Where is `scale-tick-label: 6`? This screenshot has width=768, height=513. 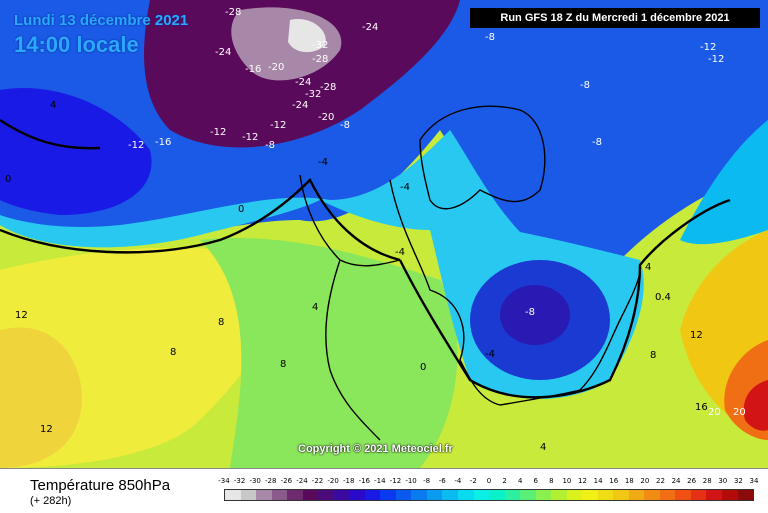 scale-tick-label: 6 is located at coordinates (535, 481).